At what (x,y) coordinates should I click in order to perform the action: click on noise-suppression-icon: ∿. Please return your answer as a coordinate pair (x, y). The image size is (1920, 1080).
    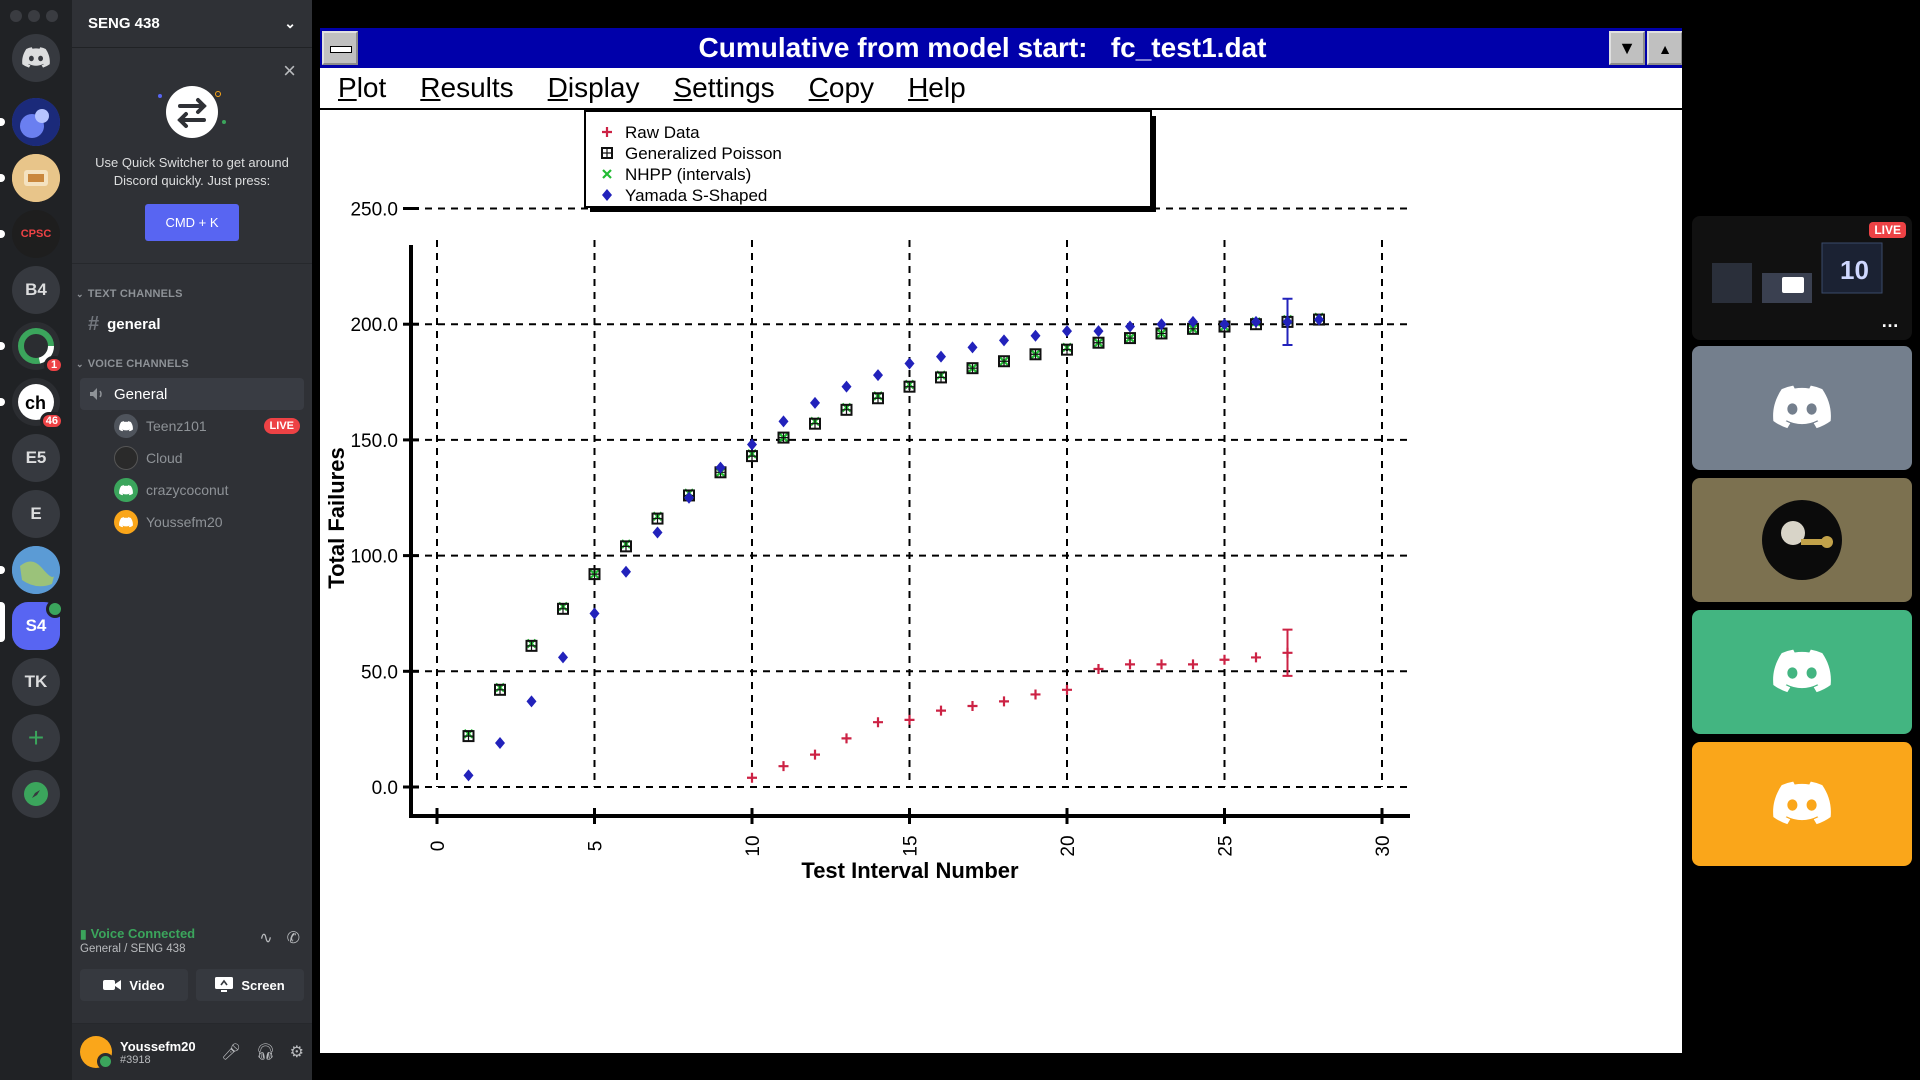
    Looking at the image, I should click on (266, 938).